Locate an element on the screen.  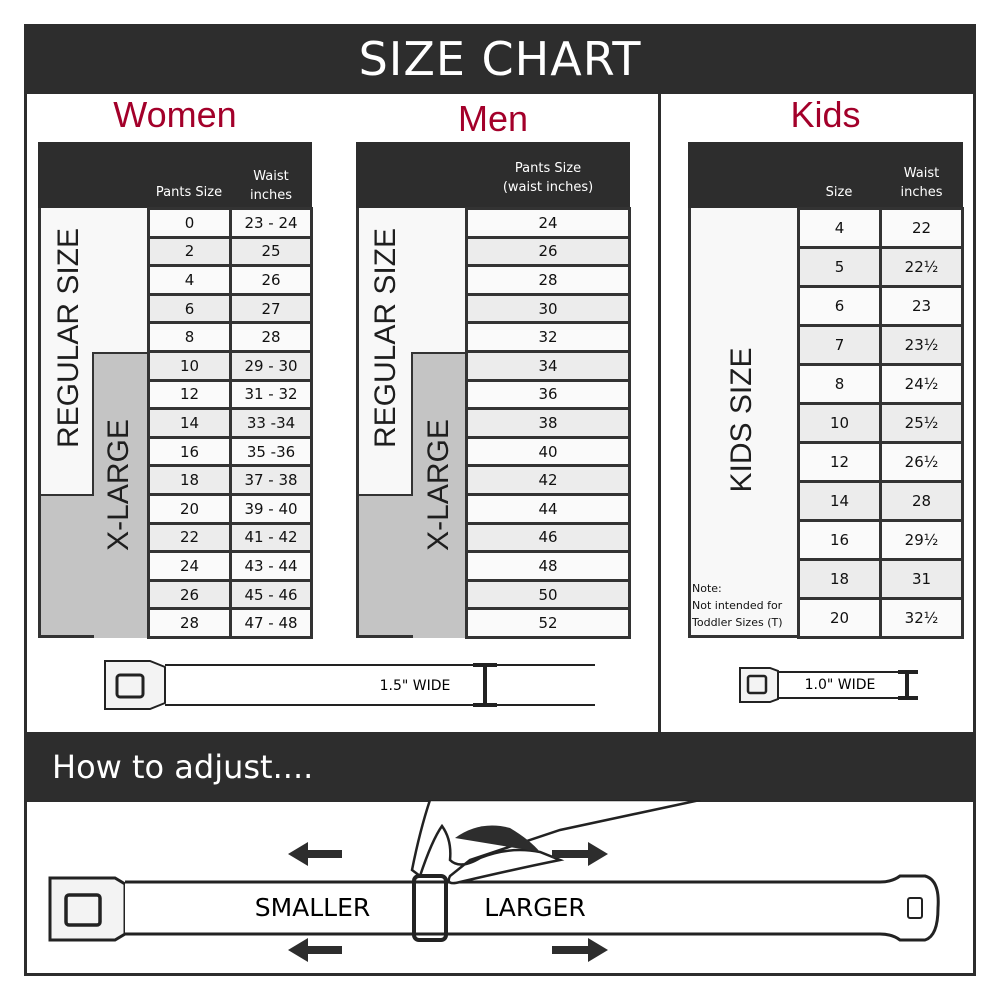
kids-cell-size: 4 is located at coordinates (839, 228).